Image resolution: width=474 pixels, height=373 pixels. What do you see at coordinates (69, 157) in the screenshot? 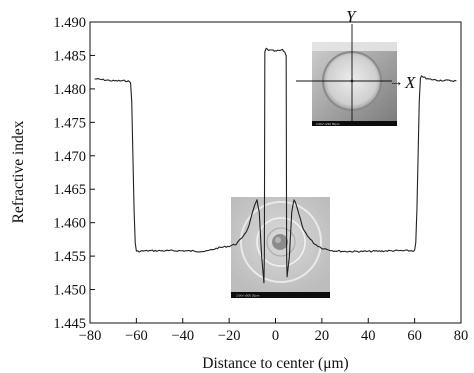
I see `y-tick-label: 1.470` at bounding box center [69, 157].